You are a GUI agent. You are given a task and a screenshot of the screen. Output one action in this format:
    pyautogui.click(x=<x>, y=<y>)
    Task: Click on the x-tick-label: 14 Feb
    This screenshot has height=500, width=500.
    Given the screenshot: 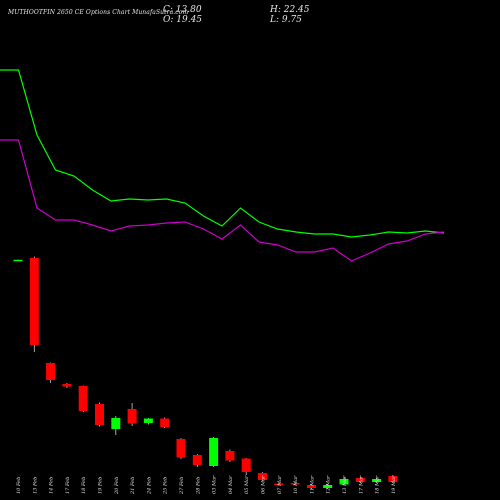 What is the action you would take?
    pyautogui.click(x=52, y=485)
    